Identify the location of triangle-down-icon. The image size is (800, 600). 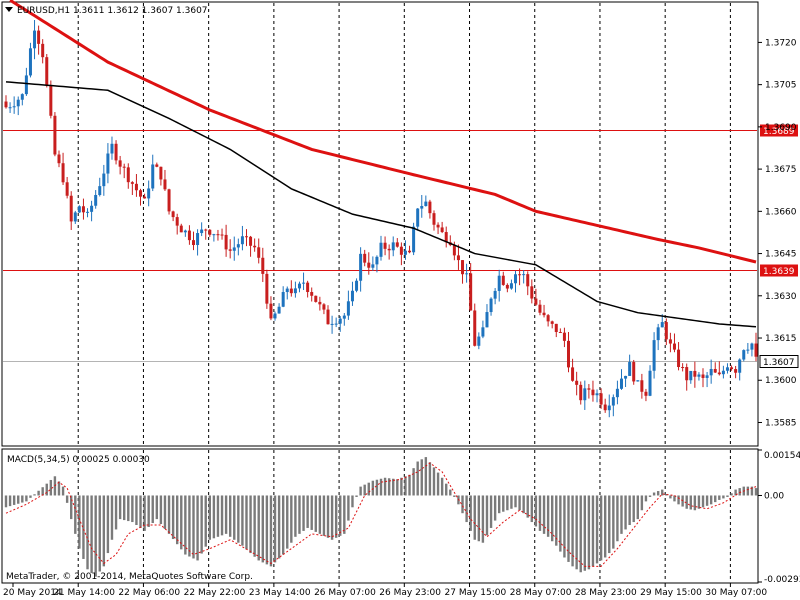
(9, 9).